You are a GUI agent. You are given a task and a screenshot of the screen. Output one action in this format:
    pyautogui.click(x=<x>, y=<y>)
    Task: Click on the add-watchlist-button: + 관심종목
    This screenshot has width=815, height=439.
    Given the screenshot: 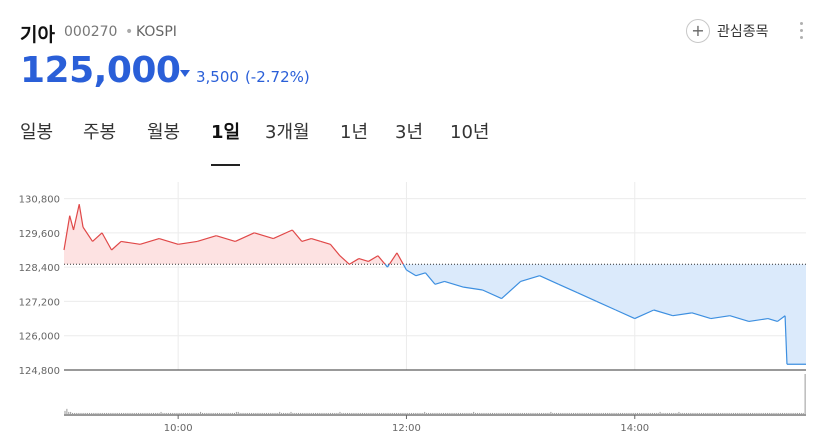 What is the action you would take?
    pyautogui.click(x=727, y=31)
    